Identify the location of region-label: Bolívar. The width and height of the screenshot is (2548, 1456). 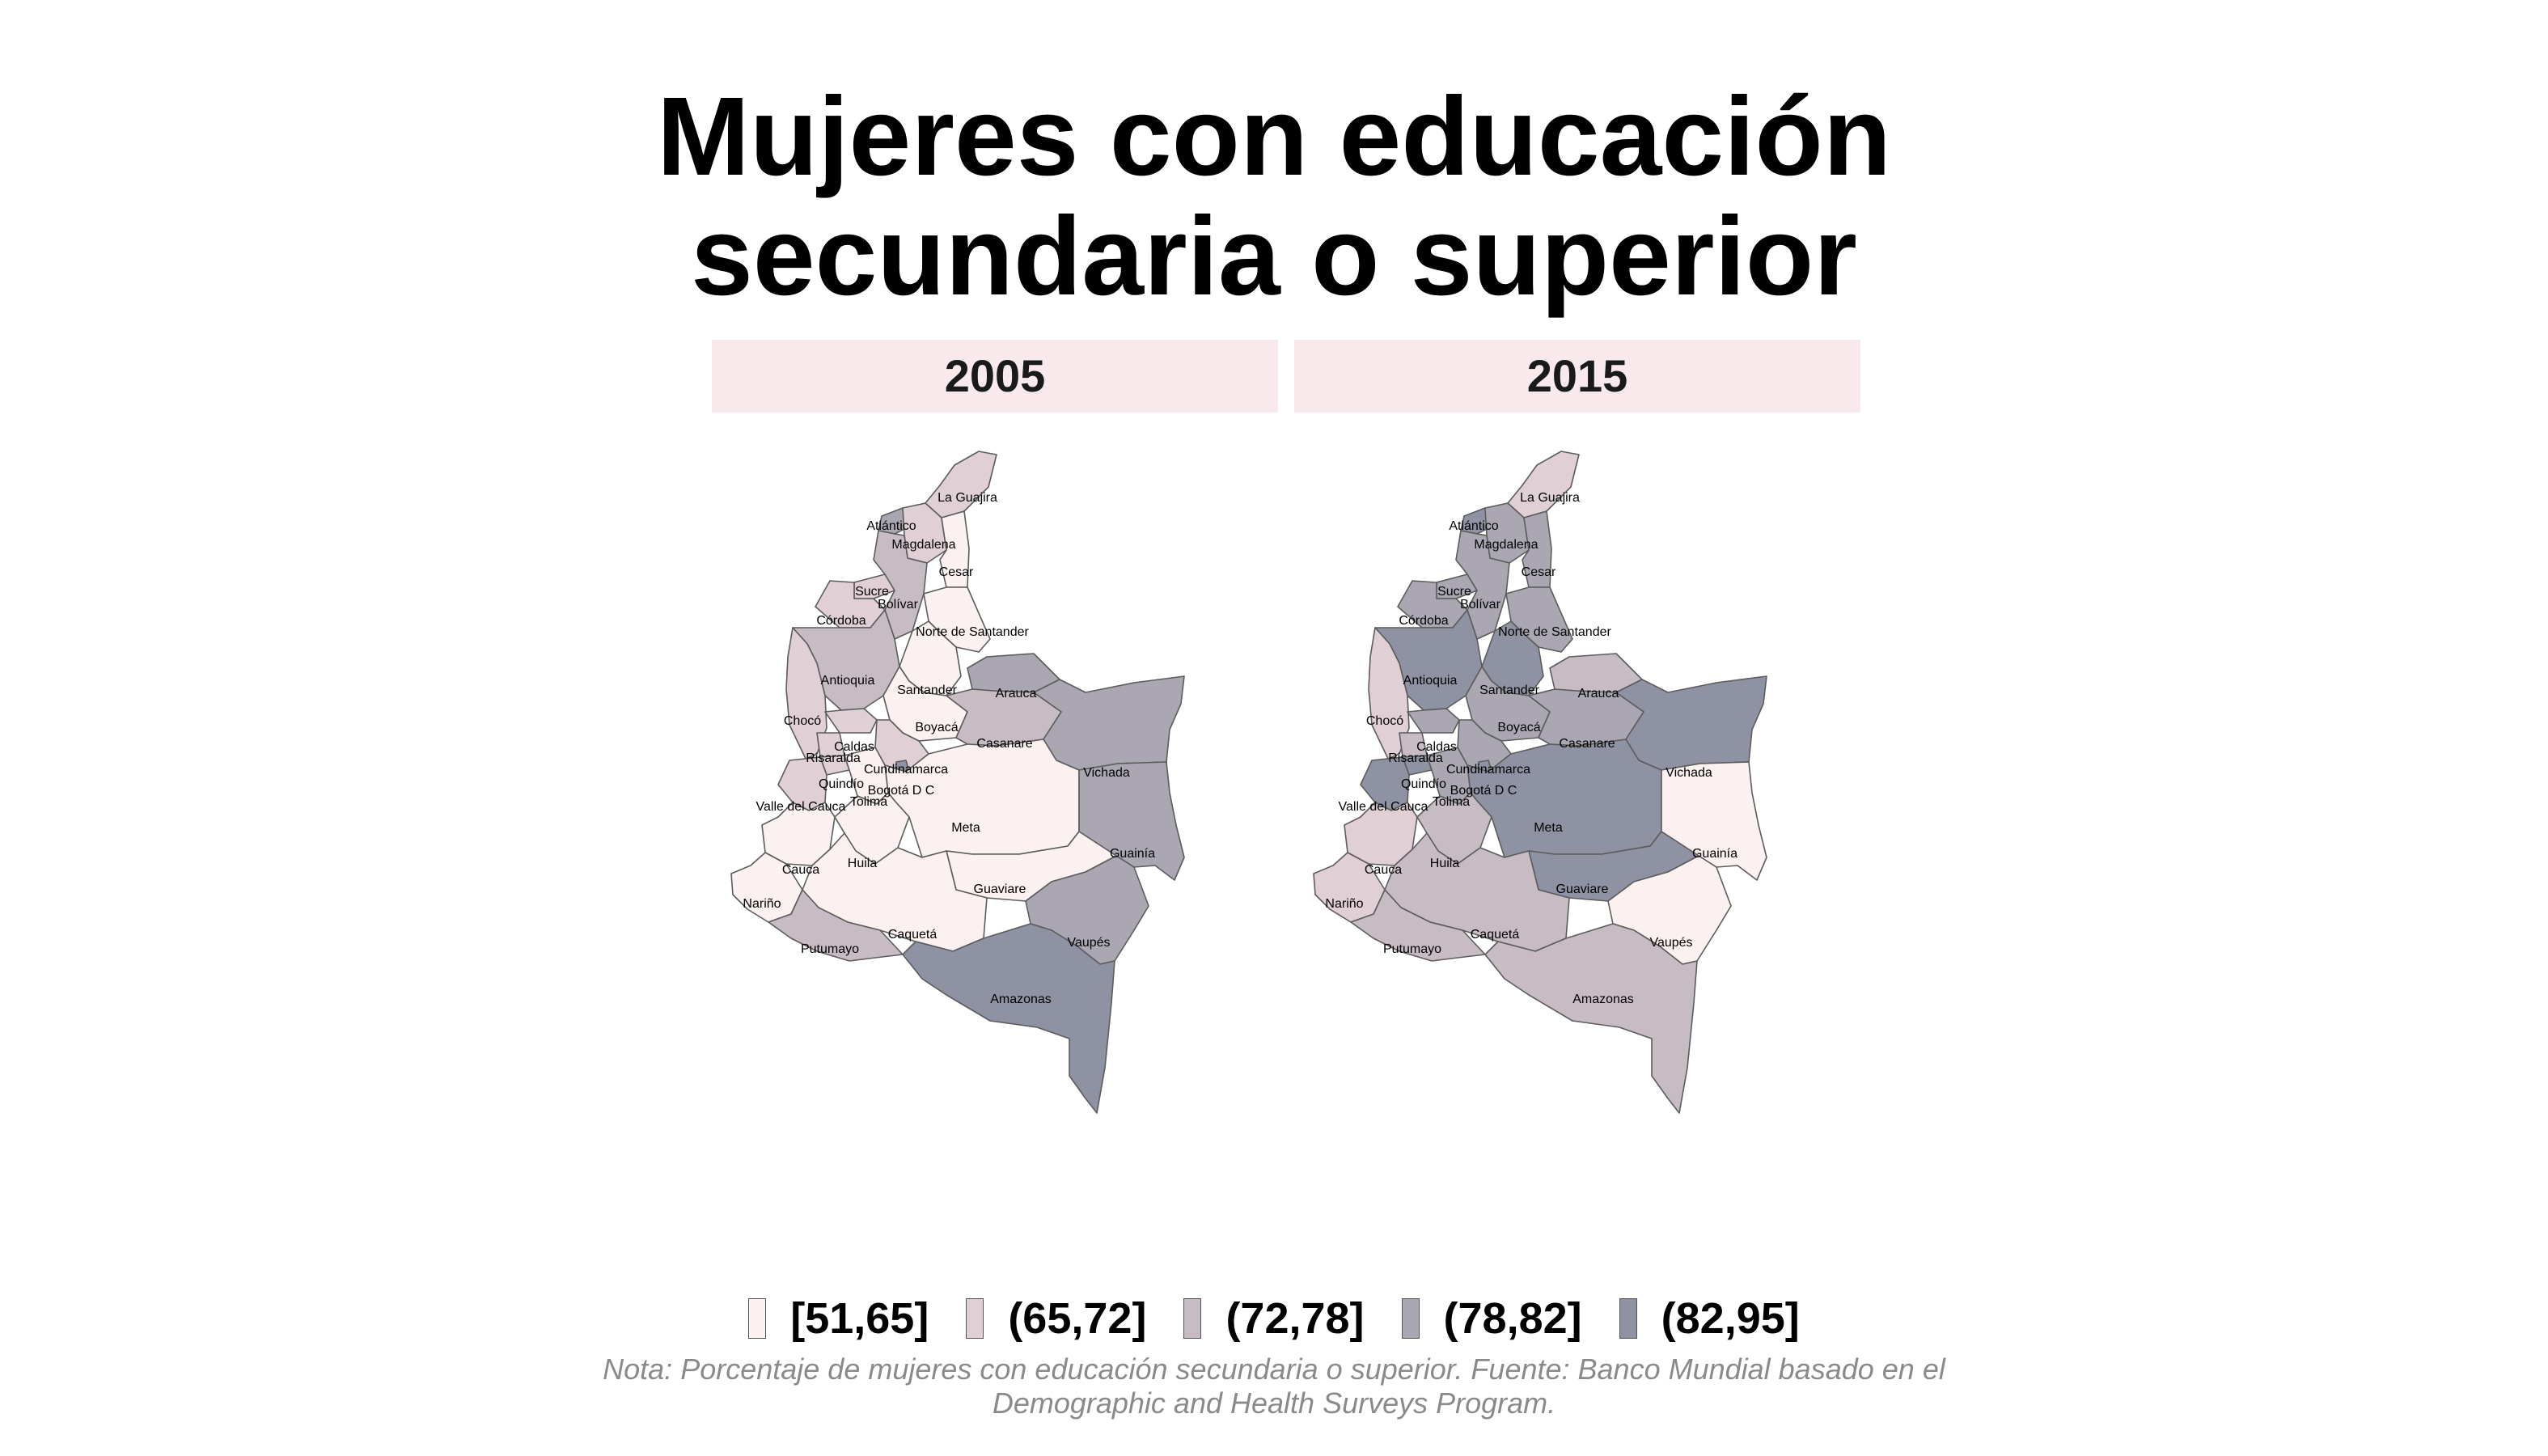
(898, 605).